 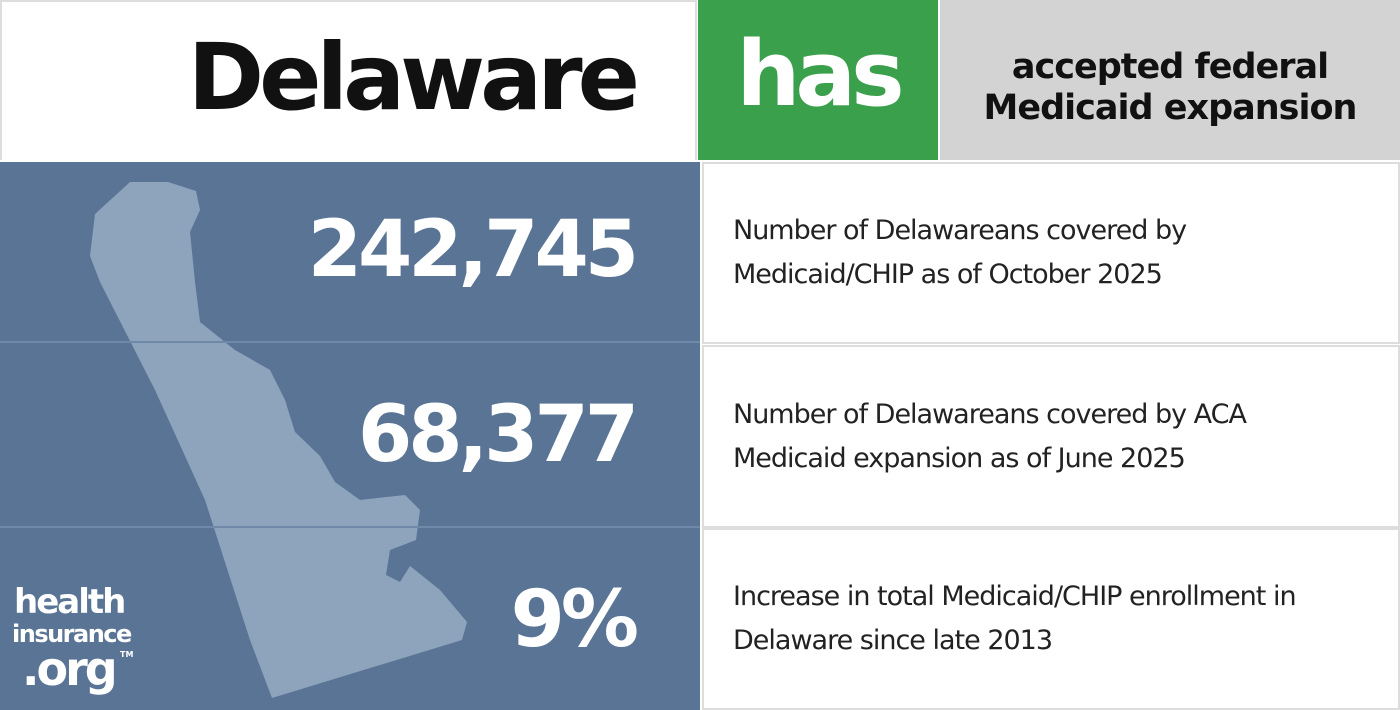 What do you see at coordinates (960, 230) in the screenshot?
I see `description-line: Number of Delawareans covered by` at bounding box center [960, 230].